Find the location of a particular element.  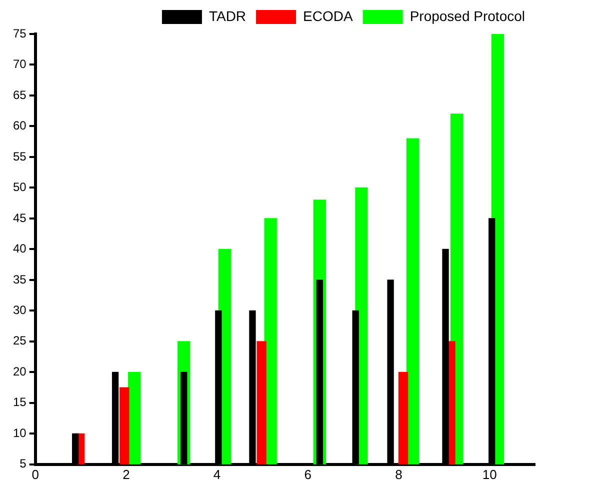

y-tick-label: 30 is located at coordinates (19, 310).